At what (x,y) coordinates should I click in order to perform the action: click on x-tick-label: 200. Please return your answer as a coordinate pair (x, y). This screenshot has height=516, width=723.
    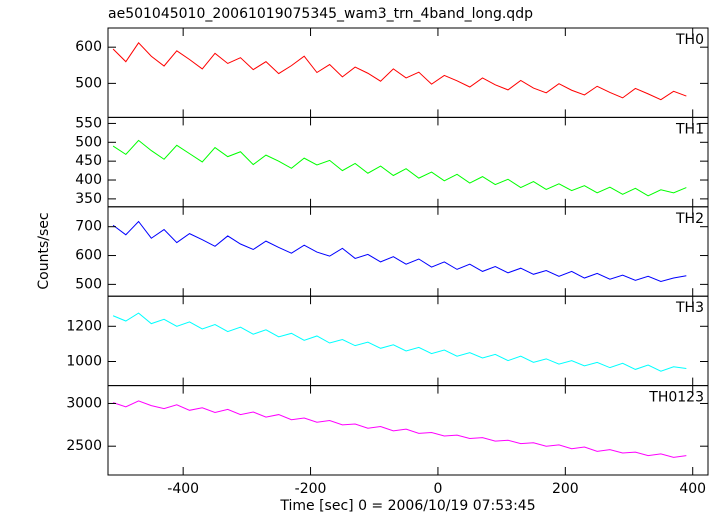
    Looking at the image, I should click on (565, 489).